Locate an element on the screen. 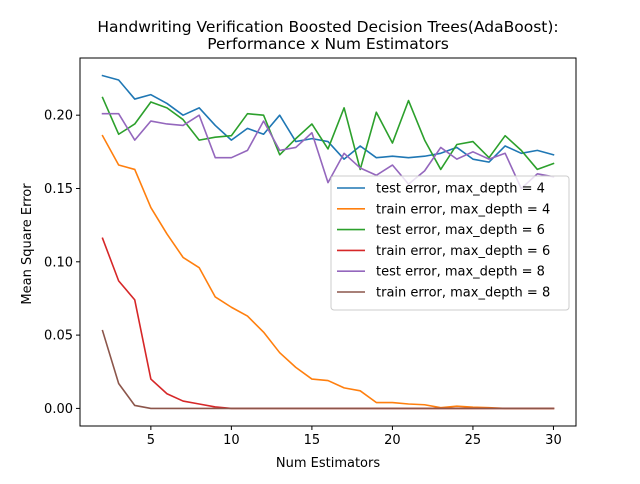 This screenshot has width=640, height=484. legend-label-5: test error, max_depth = 8 is located at coordinates (460, 272).